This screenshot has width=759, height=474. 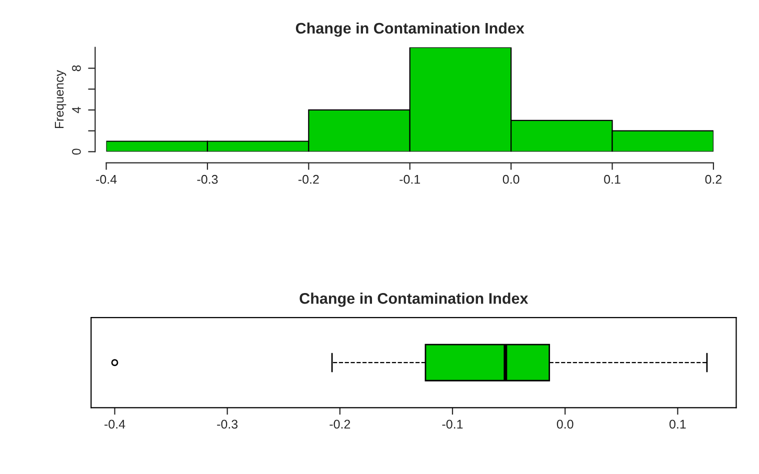 I want to click on y-tick-label: 8, so click(x=76, y=68).